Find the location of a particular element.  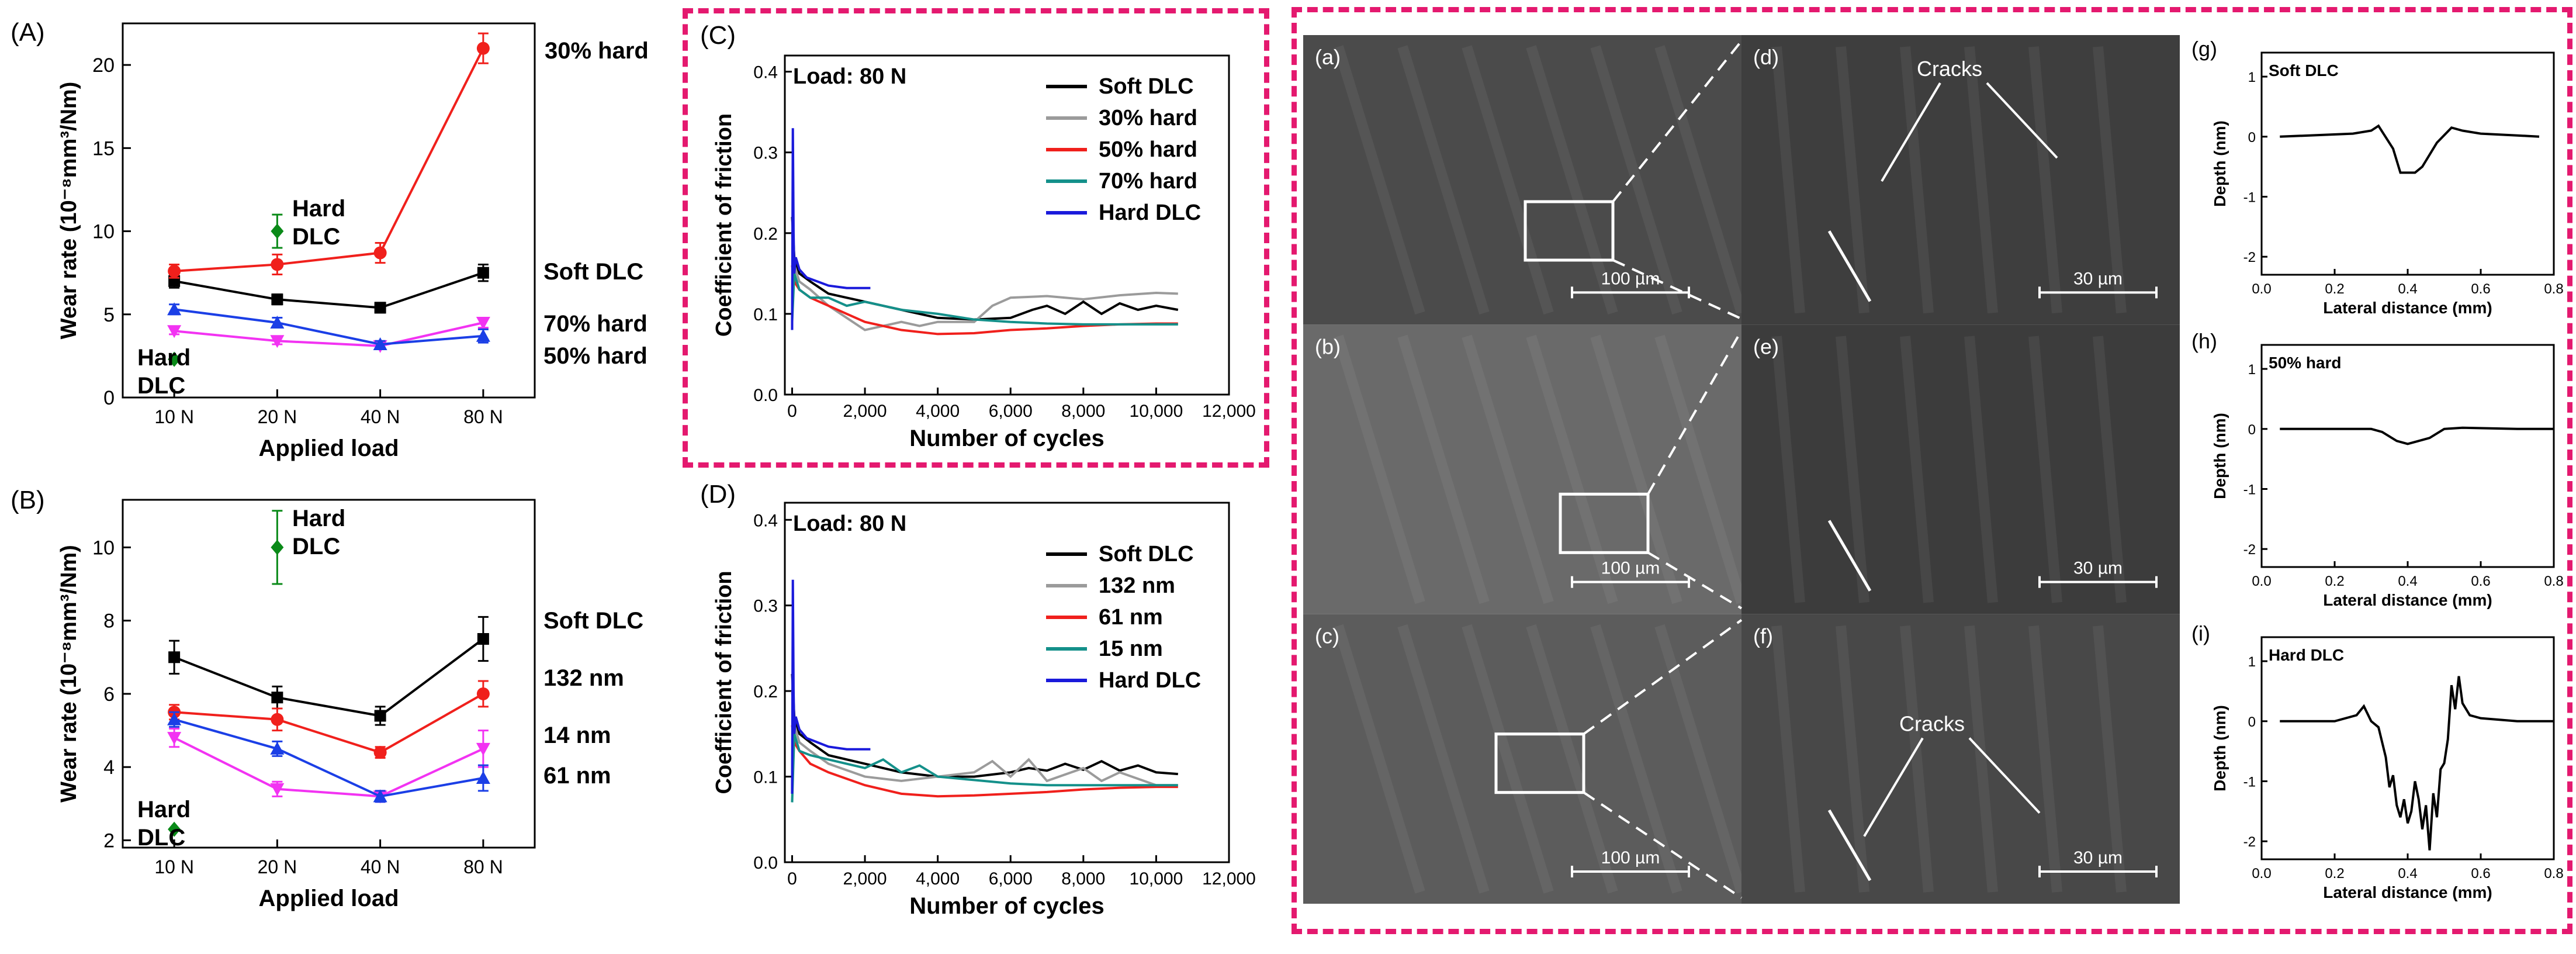

legend-label: 61 nm is located at coordinates (1131, 618).